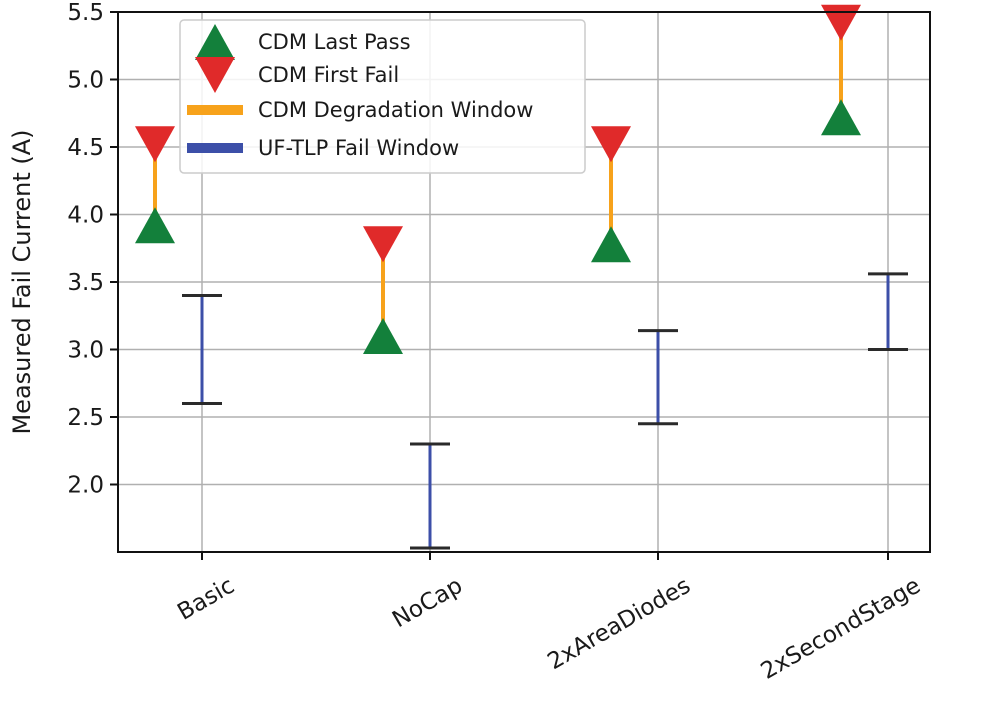 This screenshot has width=1000, height=713. I want to click on y-tick-label: 3.5, so click(85, 283).